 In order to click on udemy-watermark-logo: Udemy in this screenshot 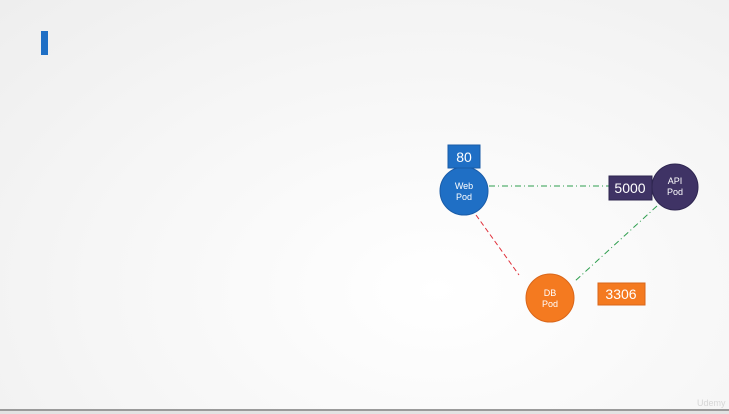, I will do `click(711, 403)`.